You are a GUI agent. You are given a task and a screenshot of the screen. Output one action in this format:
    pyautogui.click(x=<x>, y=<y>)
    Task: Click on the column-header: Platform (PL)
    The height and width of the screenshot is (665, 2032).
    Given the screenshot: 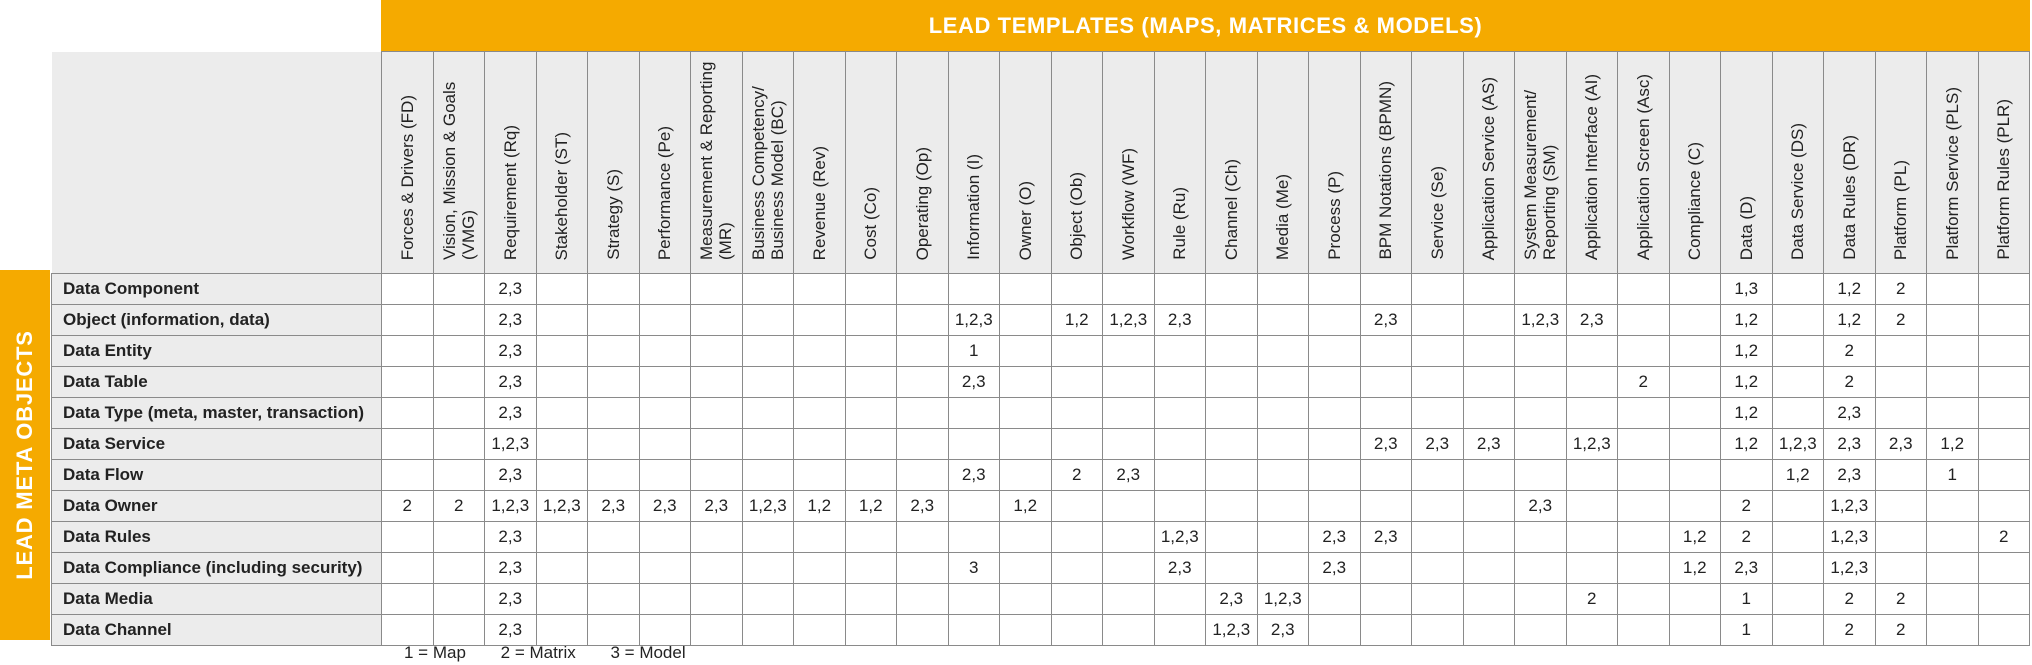 What is the action you would take?
    pyautogui.click(x=1900, y=162)
    